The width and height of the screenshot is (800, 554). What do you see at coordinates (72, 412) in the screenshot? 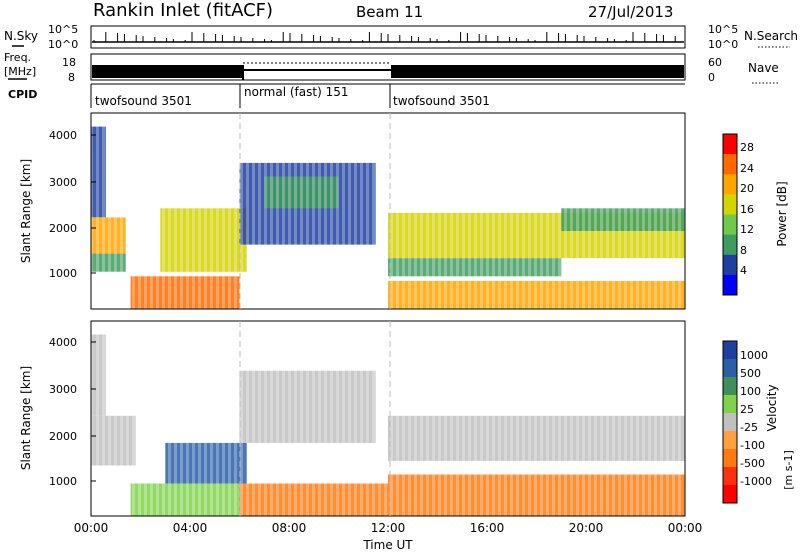
I see `velocity-yticks: 4000 3000 2000 1000` at bounding box center [72, 412].